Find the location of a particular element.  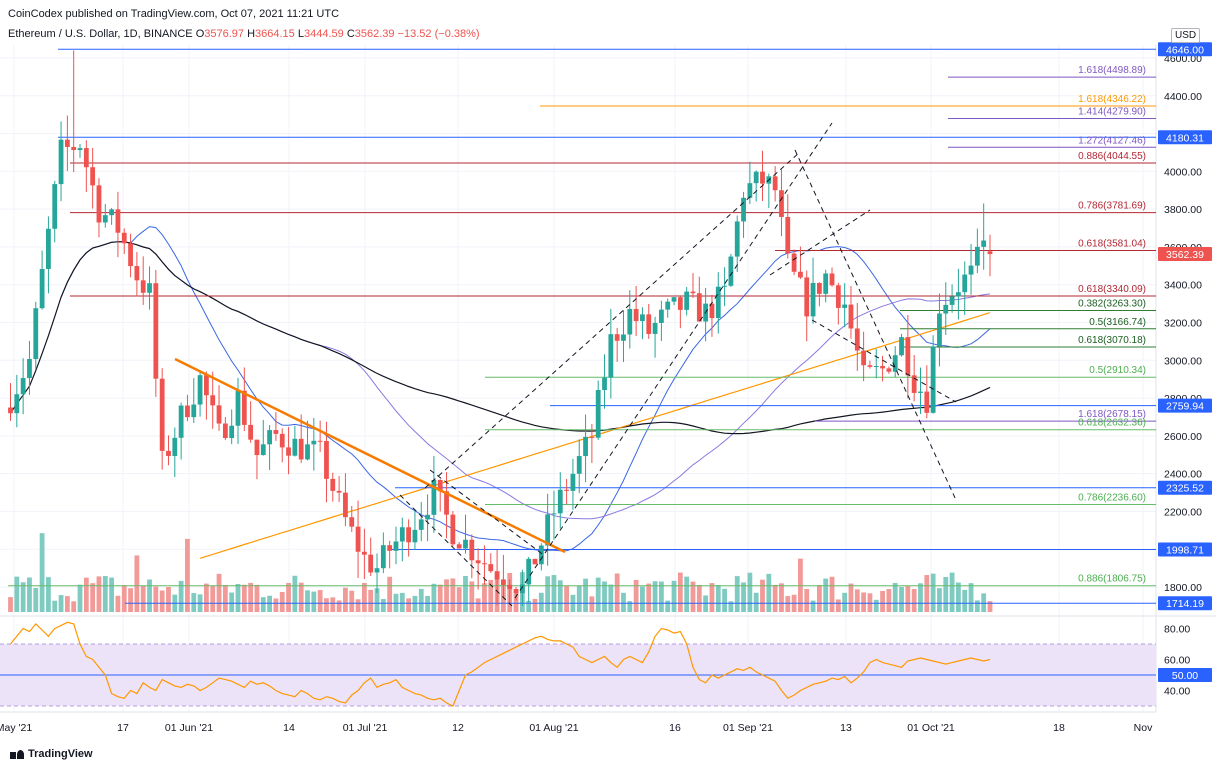

time-tick-label: 01 Aug '21 is located at coordinates (553, 728).